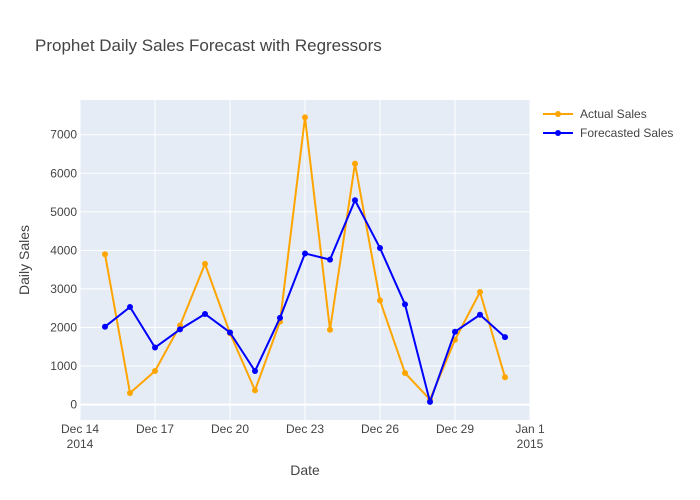 This screenshot has height=500, width=700. Describe the element at coordinates (455, 429) in the screenshot. I see `x-tick-label: Dec 29` at that location.